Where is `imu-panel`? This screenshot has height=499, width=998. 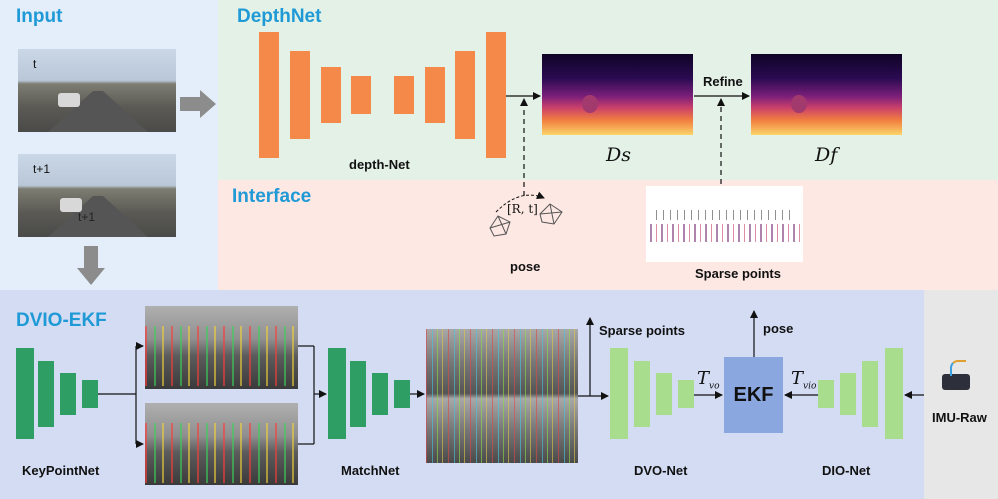 imu-panel is located at coordinates (961, 394).